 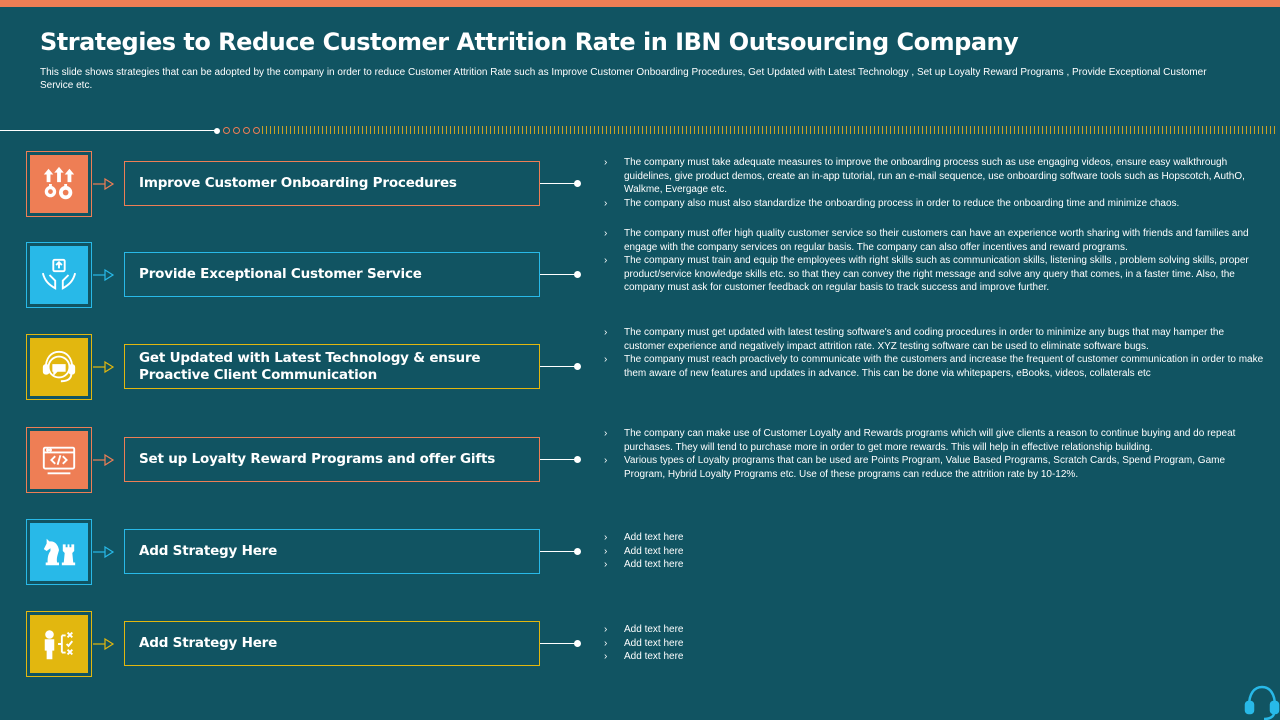 I want to click on top-accent-bar, so click(x=640, y=3).